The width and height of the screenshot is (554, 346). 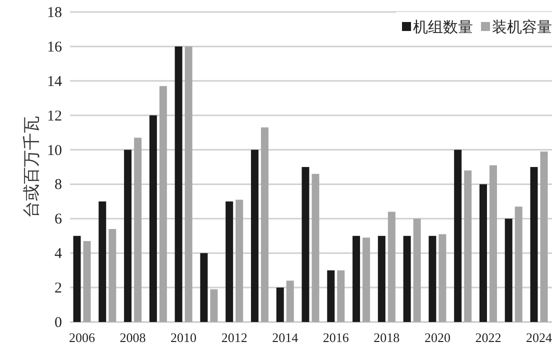 What do you see at coordinates (183, 337) in the screenshot?
I see `x-tick-label: 2010` at bounding box center [183, 337].